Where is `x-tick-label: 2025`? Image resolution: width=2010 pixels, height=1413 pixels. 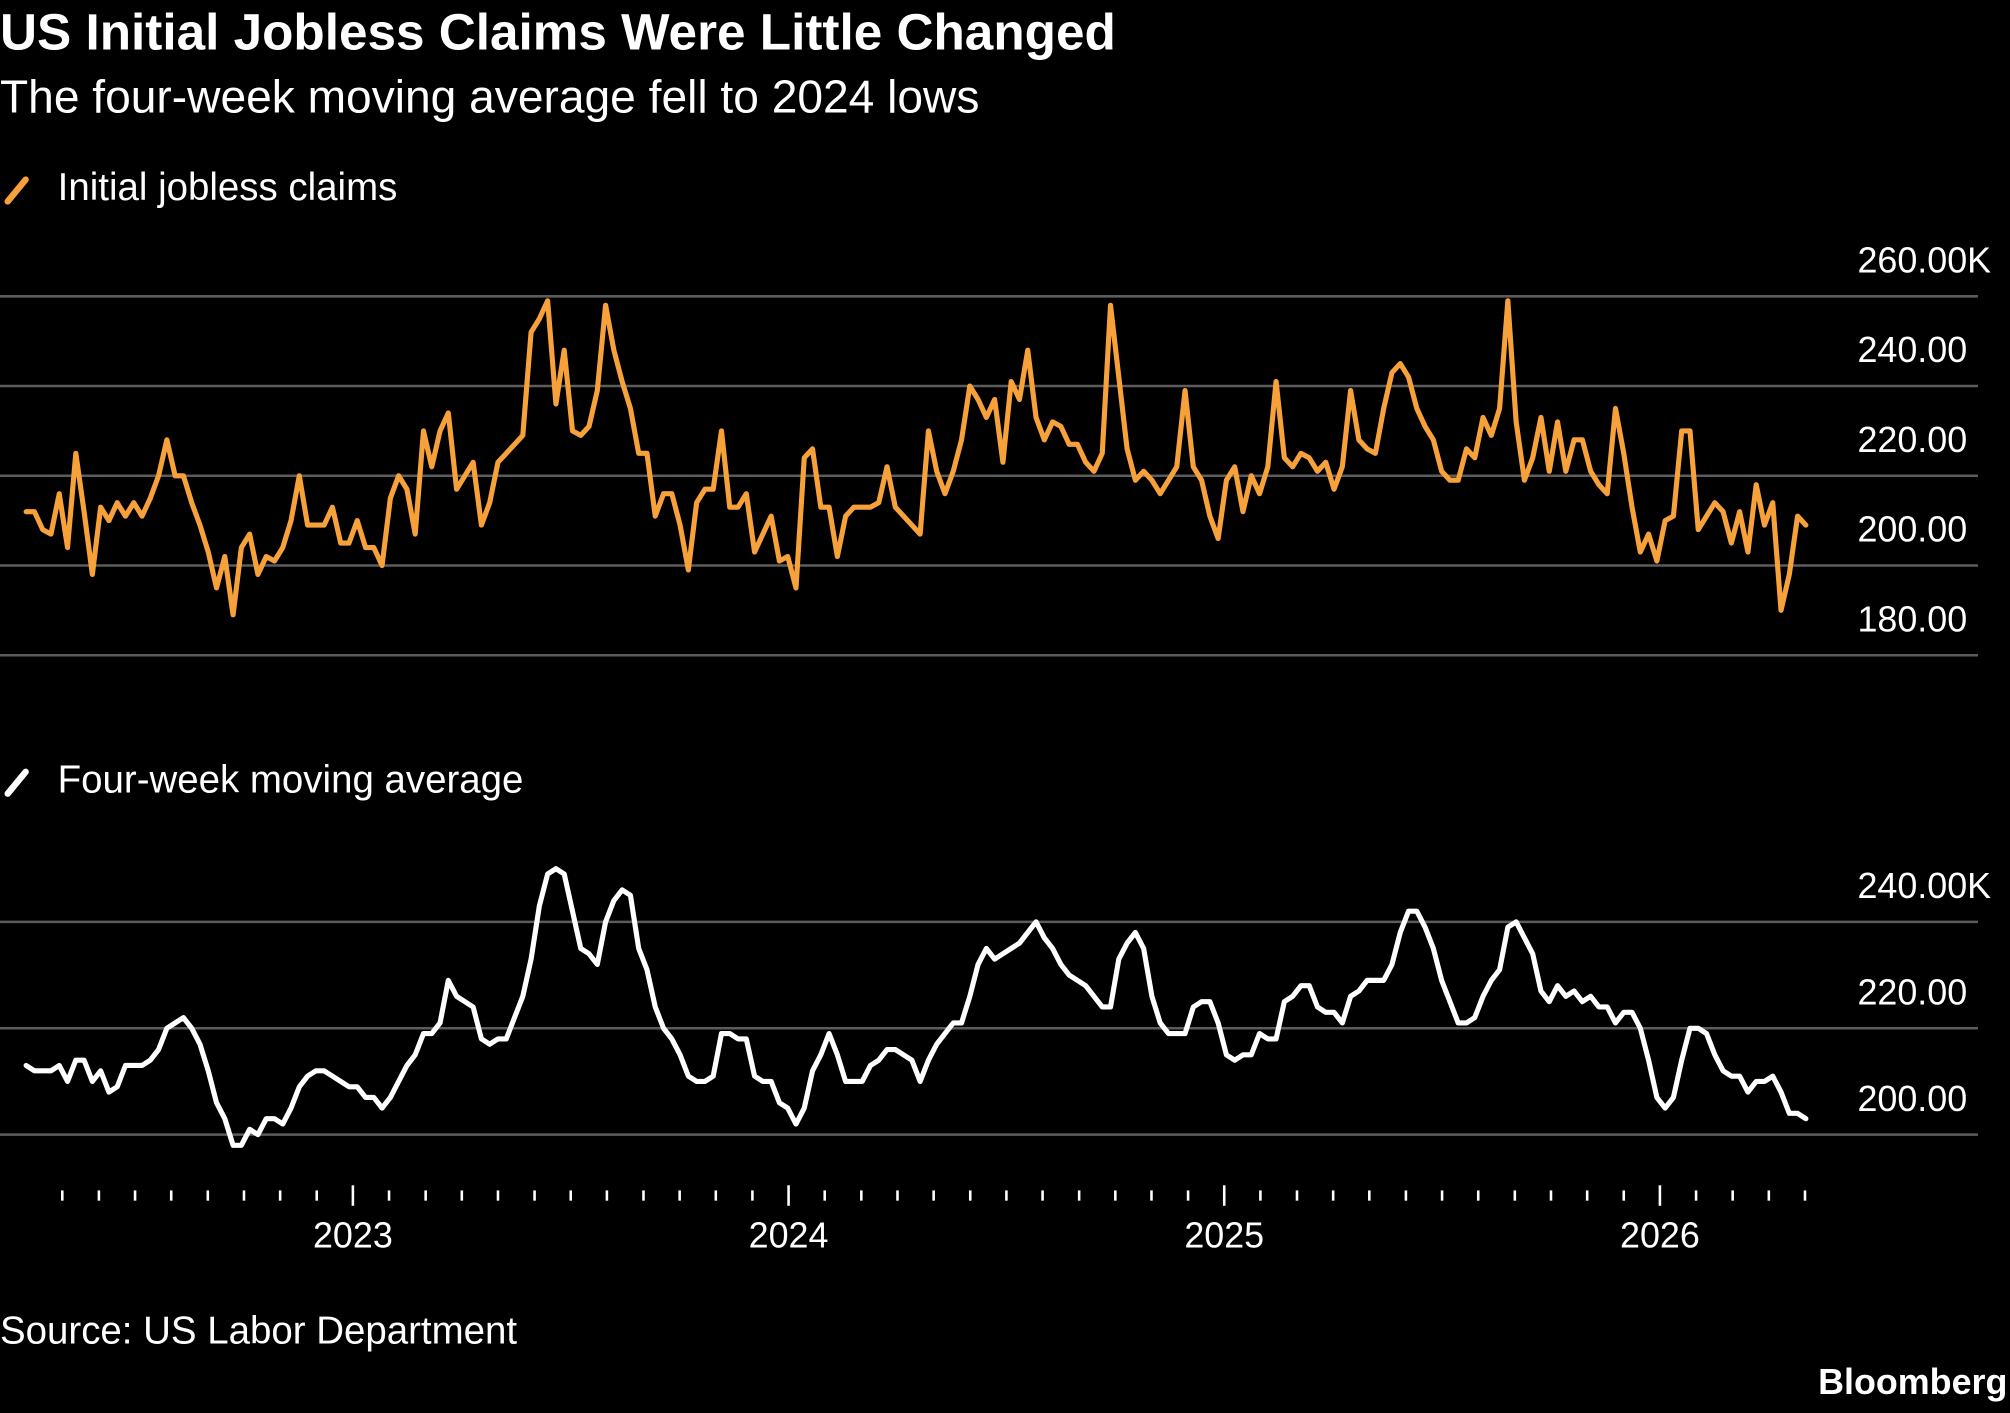 x-tick-label: 2025 is located at coordinates (1224, 1235).